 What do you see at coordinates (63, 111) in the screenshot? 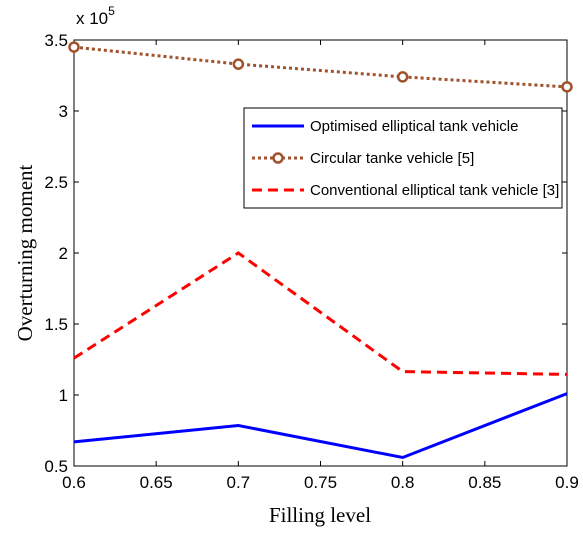
I see `y-tick-label: 3` at bounding box center [63, 111].